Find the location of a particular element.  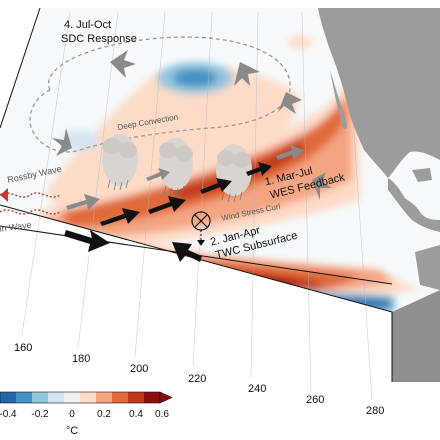

lon-tick-240: 240 is located at coordinates (257, 389).